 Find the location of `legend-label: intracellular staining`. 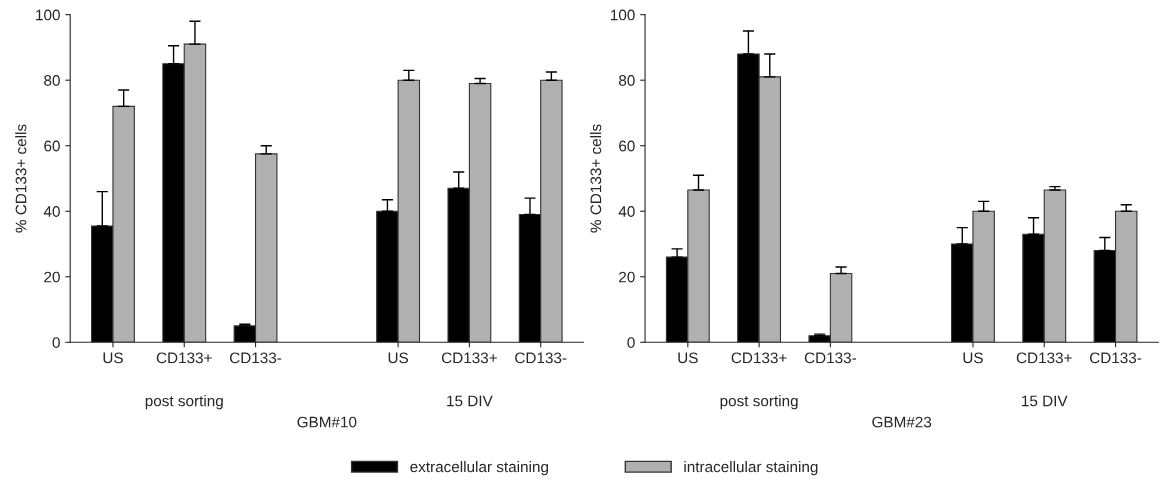

legend-label: intracellular staining is located at coordinates (751, 468).